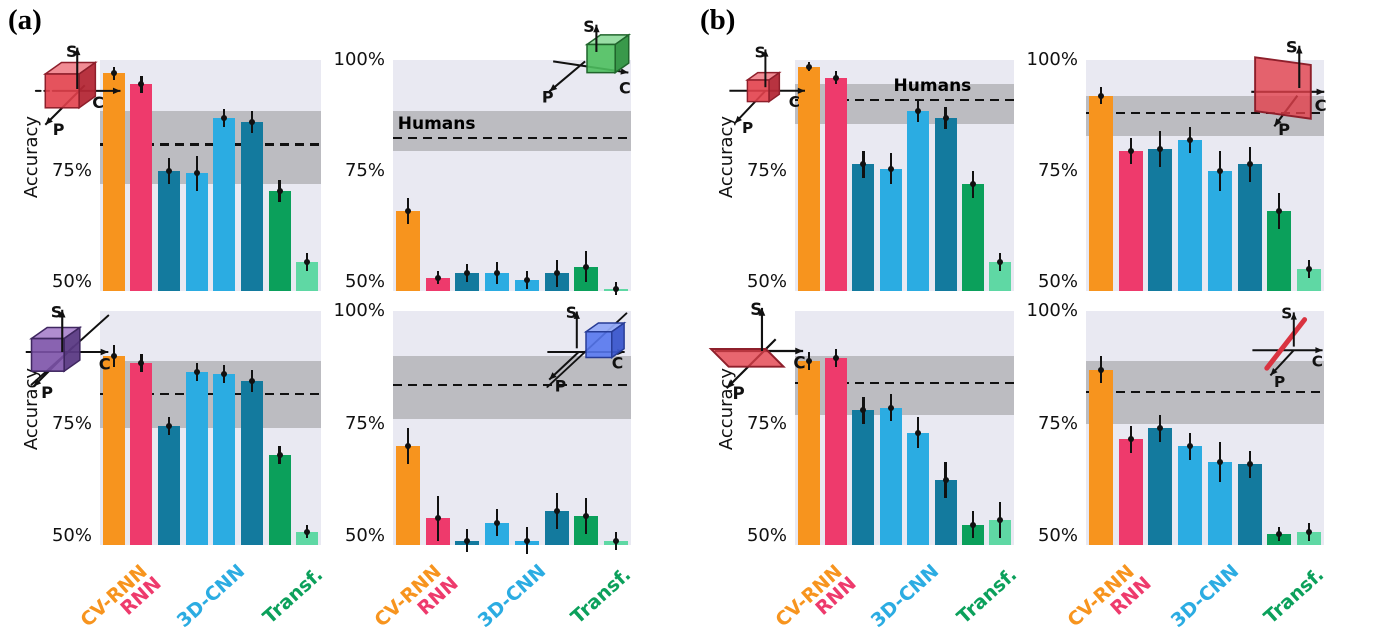 The height and width of the screenshot is (634, 1390). What do you see at coordinates (904, 596) in the screenshot?
I see `x-category-3d-cnn: 3D-CNN` at bounding box center [904, 596].